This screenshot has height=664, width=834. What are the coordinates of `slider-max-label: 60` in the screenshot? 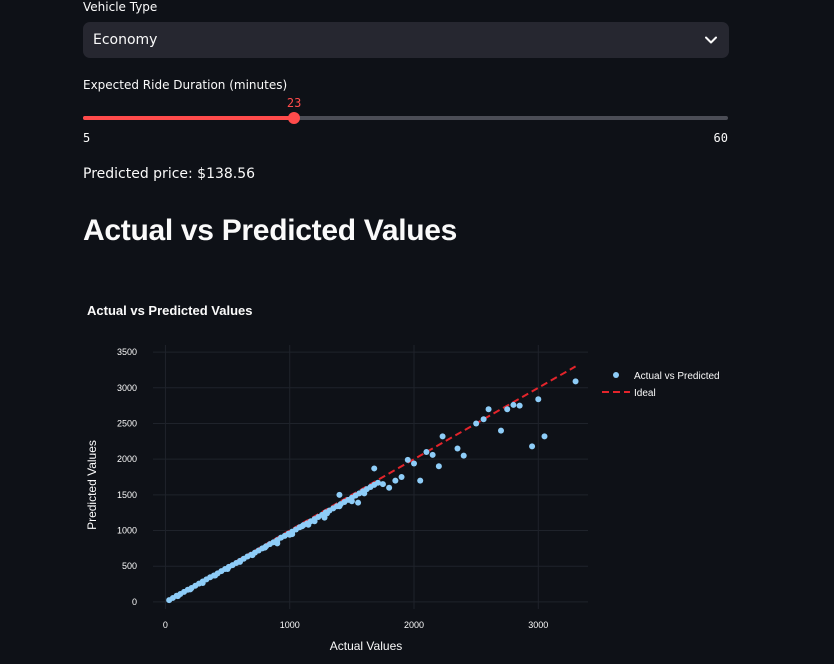 It's located at (720, 138).